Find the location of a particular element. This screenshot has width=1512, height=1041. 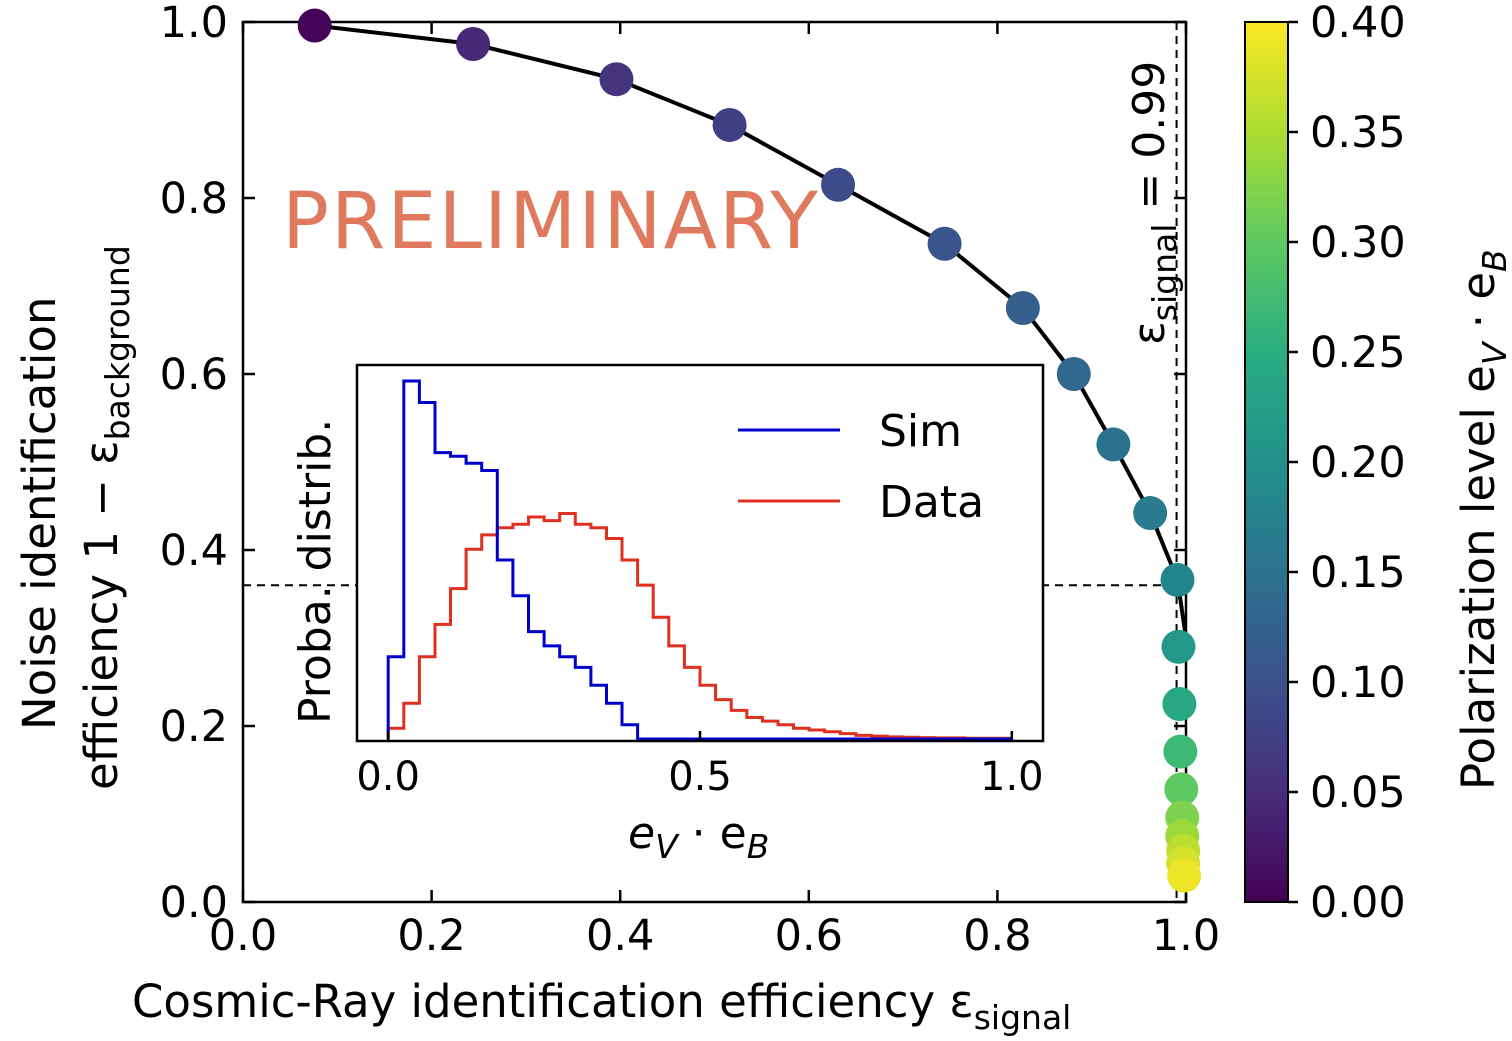

colorbar-title-text: Polarization level e is located at coordinates (1478, 577).